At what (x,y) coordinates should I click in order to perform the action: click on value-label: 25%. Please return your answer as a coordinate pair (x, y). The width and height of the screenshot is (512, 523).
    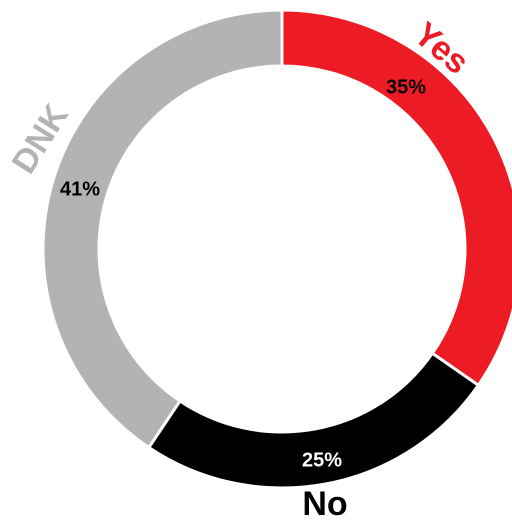
    Looking at the image, I should click on (322, 460).